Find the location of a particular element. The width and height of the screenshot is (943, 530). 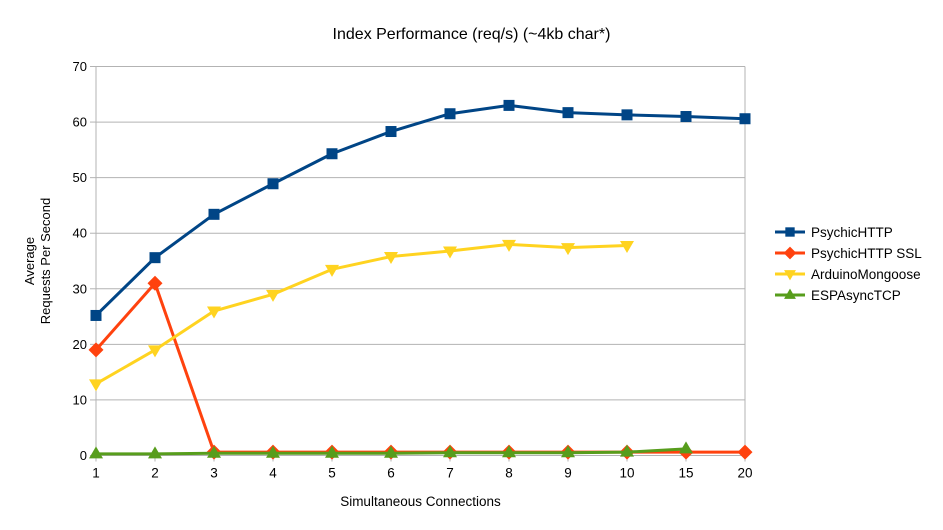

legend-item: ESPAsyncTCP is located at coordinates (848, 295).